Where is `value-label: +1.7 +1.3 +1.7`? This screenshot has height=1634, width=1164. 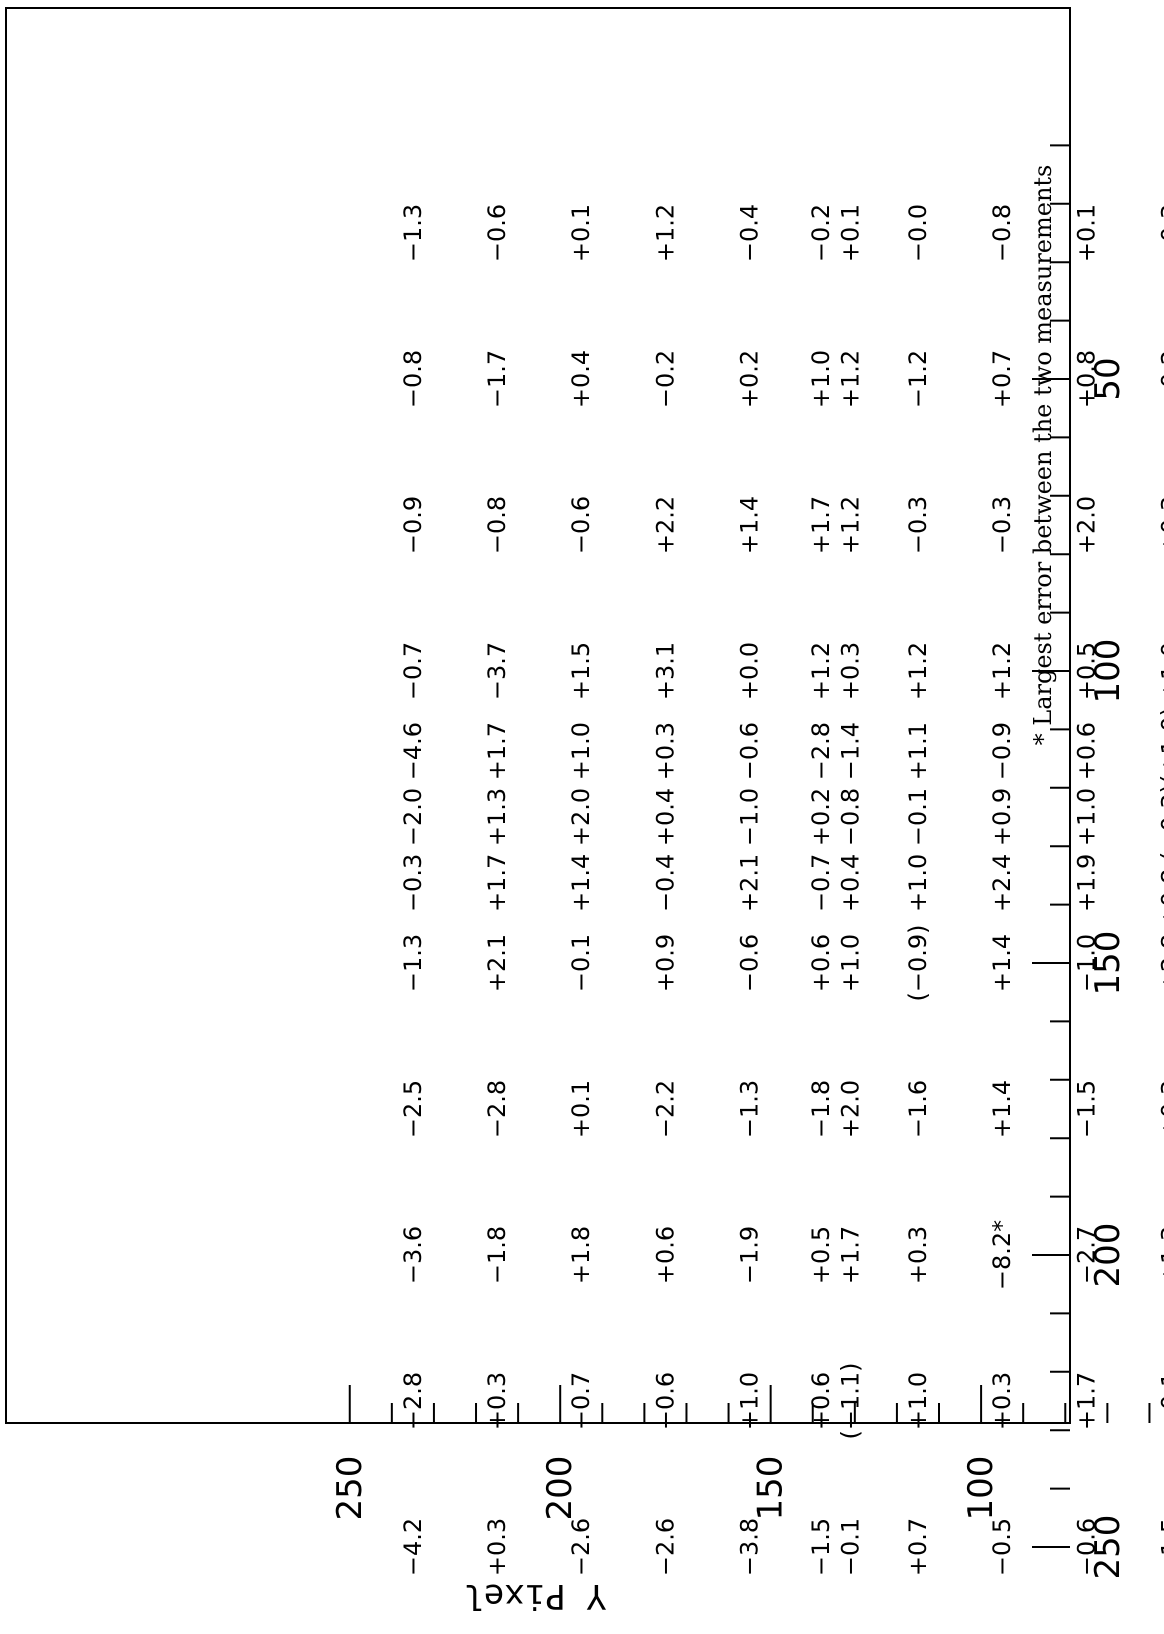 value-label: +1.7 +1.3 +1.7 is located at coordinates (497, 817).